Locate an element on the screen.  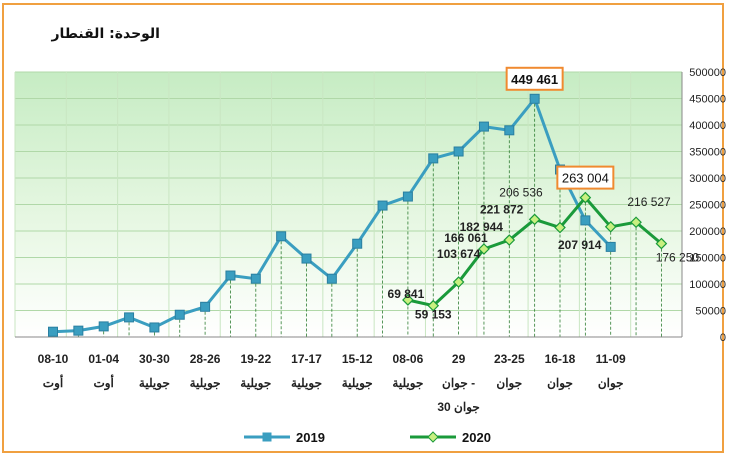
data-label: 69 841 is located at coordinates (406, 294).